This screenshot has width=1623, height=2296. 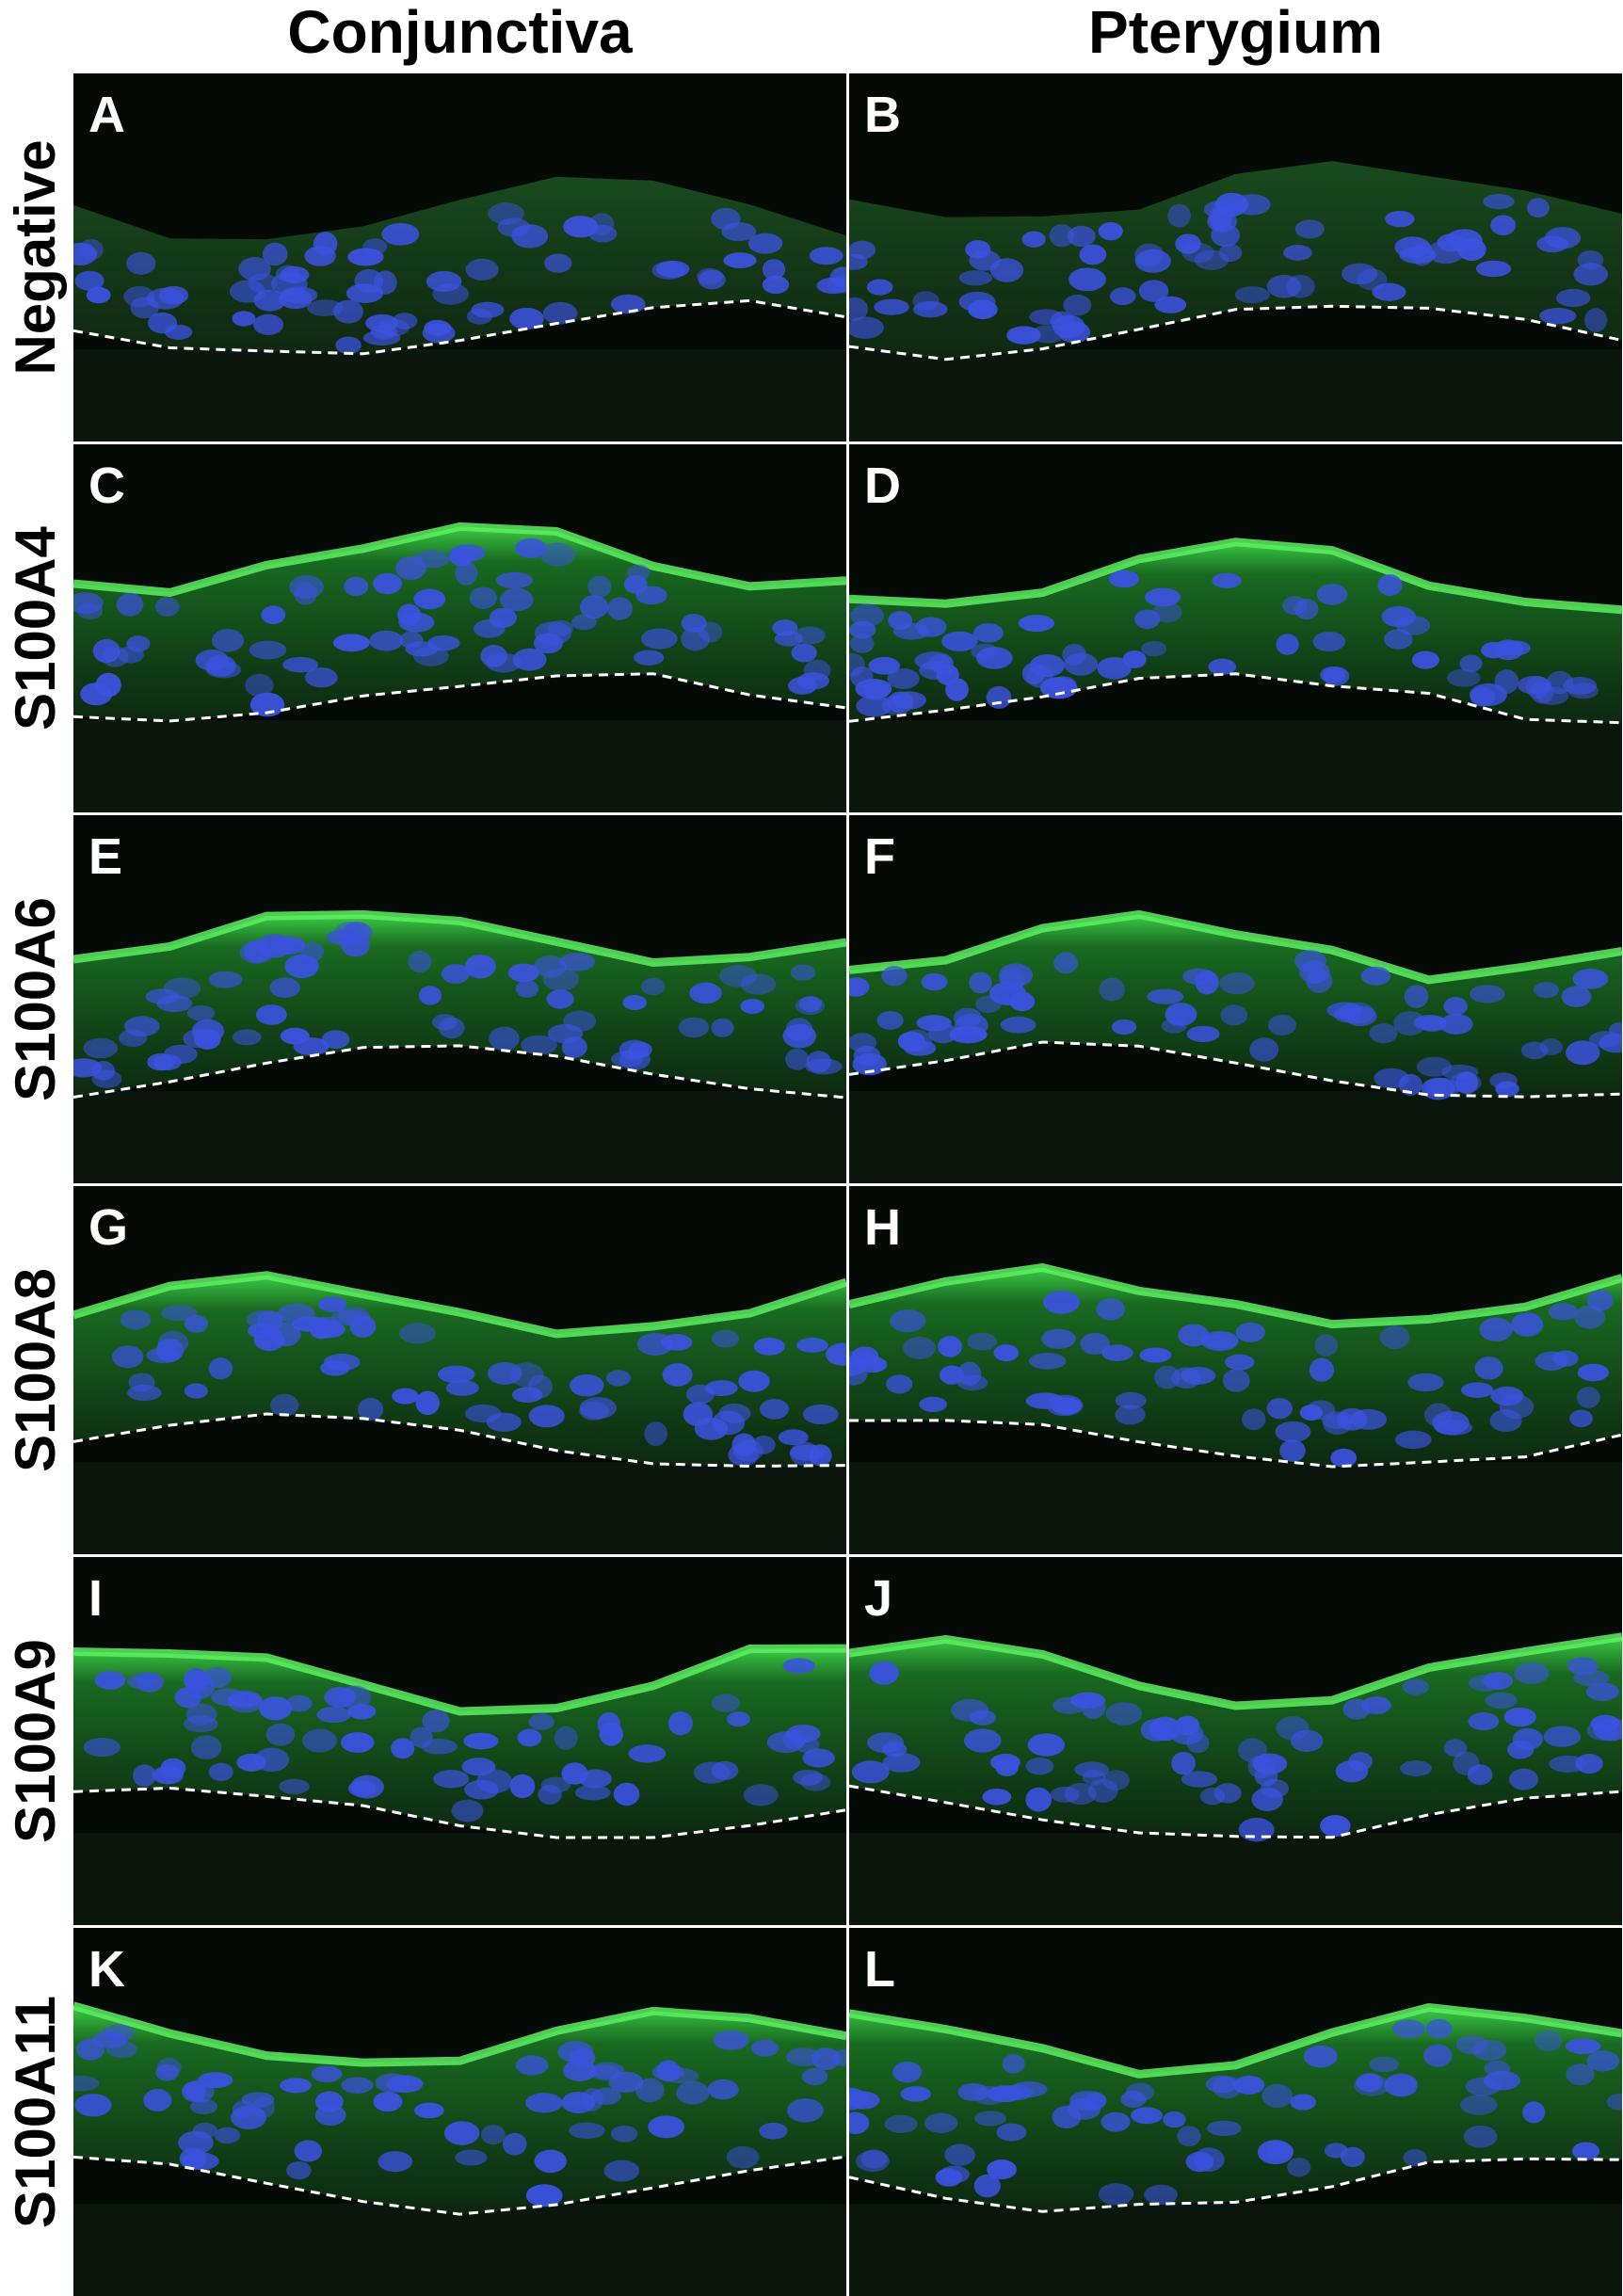 I want to click on panel-letter: C, so click(x=106, y=486).